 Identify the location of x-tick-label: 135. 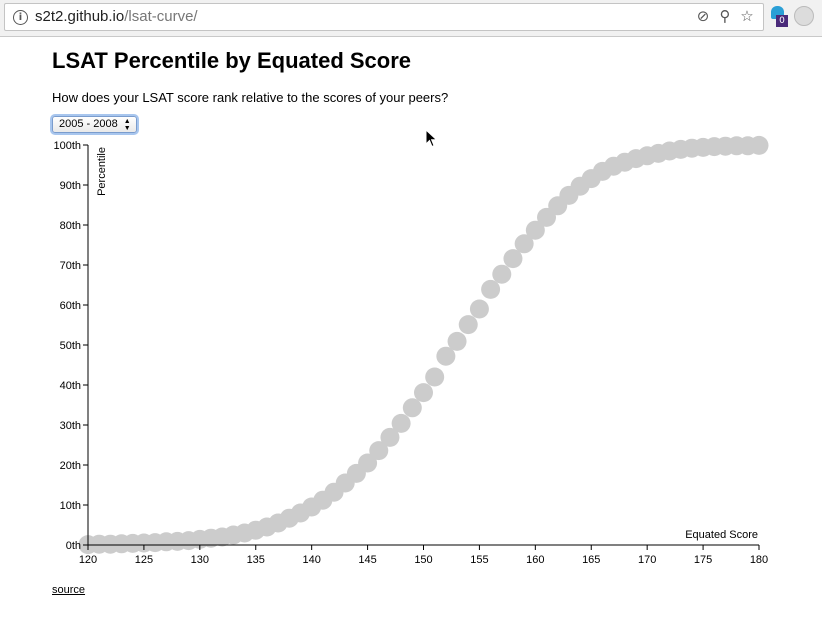
(256, 560).